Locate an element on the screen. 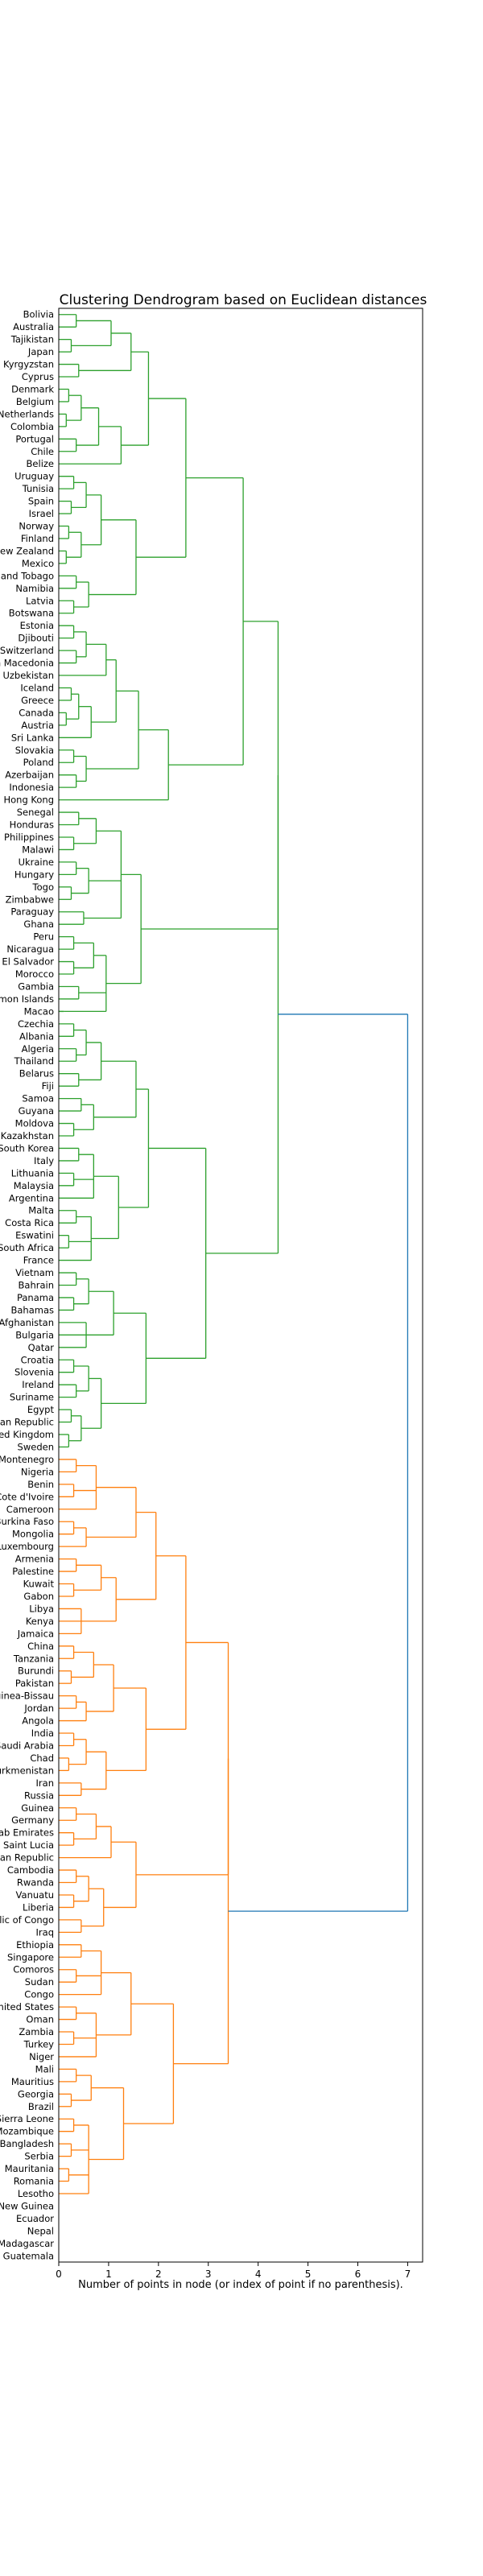  x-axis-ticks: 0 1 2 3 4 5 6 7 is located at coordinates (233, 2271).